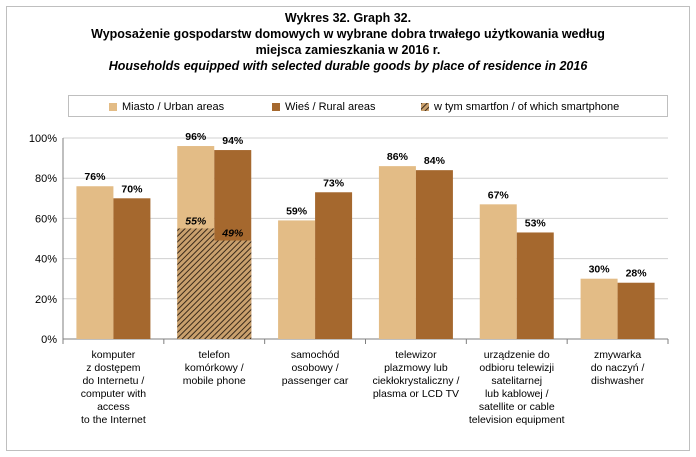 The height and width of the screenshot is (457, 696). What do you see at coordinates (527, 107) in the screenshot?
I see `legend-label-smartphone: w tym smartfon / of which smartphone` at bounding box center [527, 107].